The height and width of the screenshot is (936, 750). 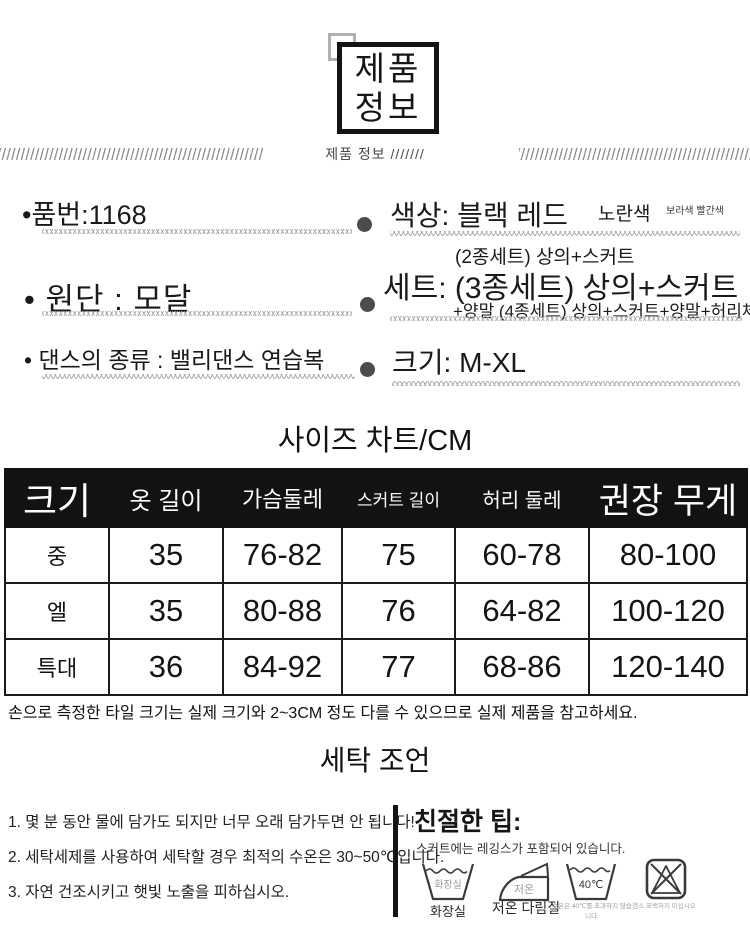 What do you see at coordinates (282, 611) in the screenshot?
I see `cell: 80-88` at bounding box center [282, 611].